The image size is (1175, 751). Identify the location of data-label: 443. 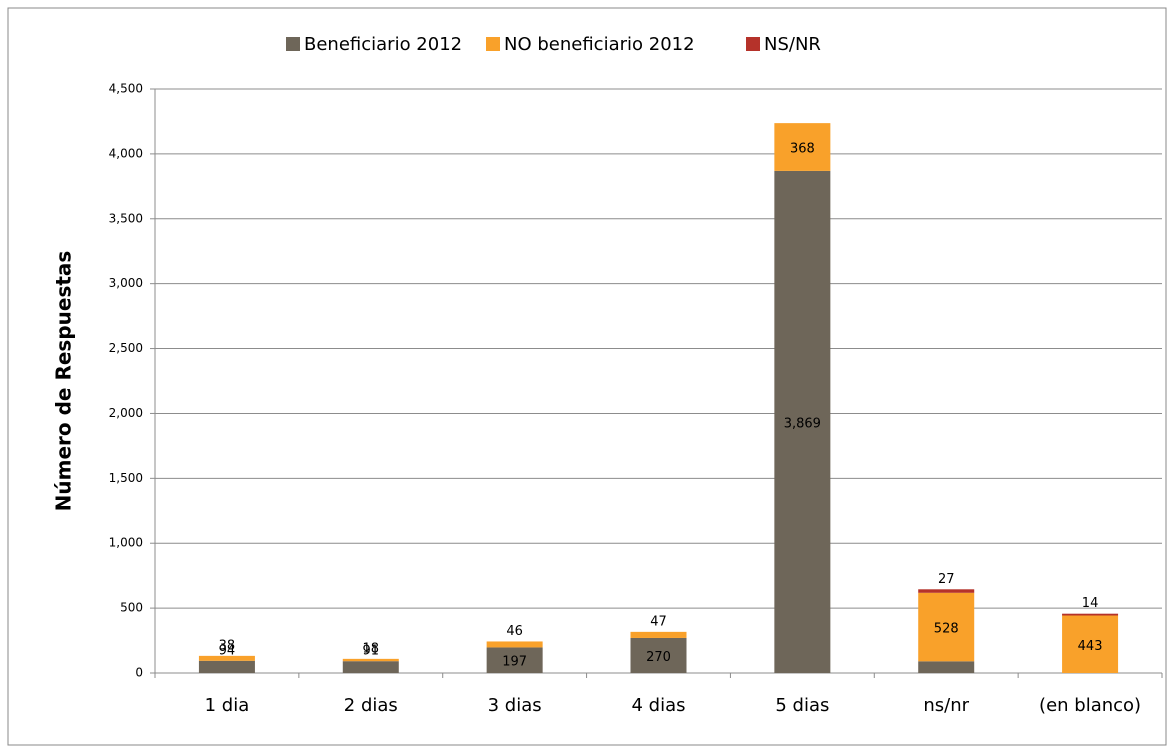
(1090, 646).